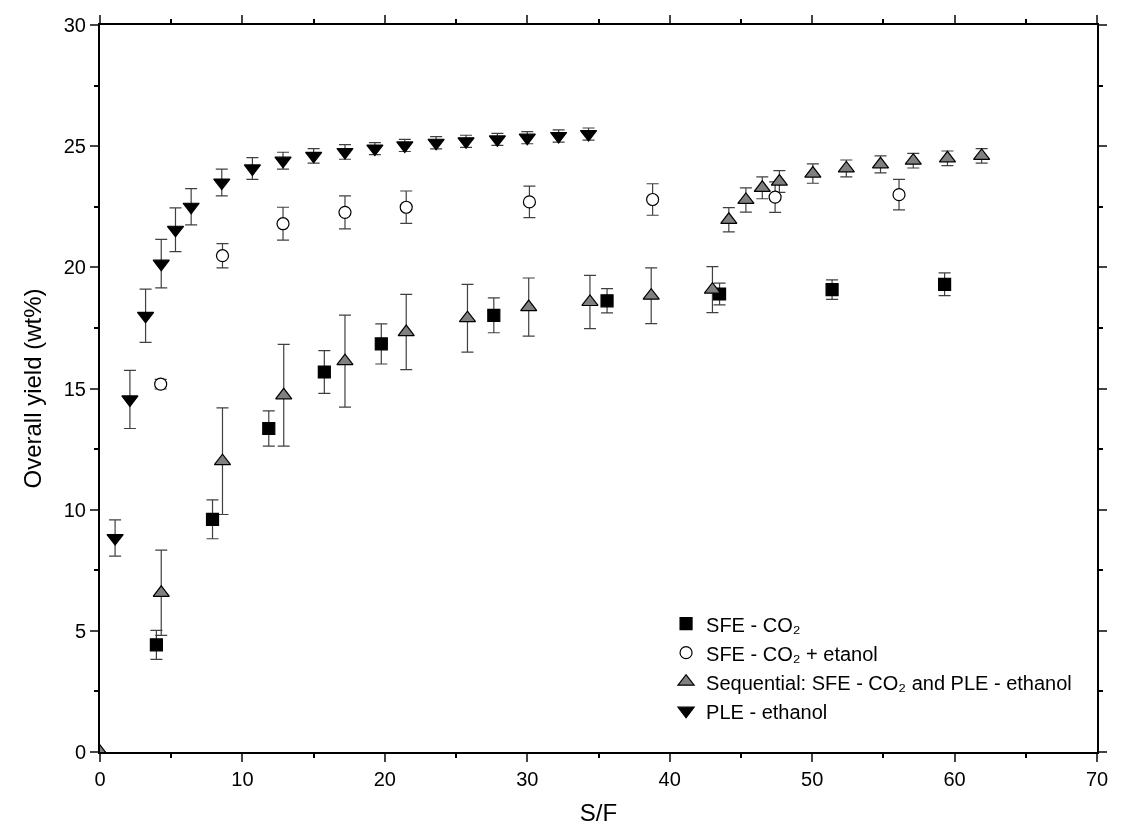  I want to click on legend-label: SFE - CO₂, so click(753, 624).